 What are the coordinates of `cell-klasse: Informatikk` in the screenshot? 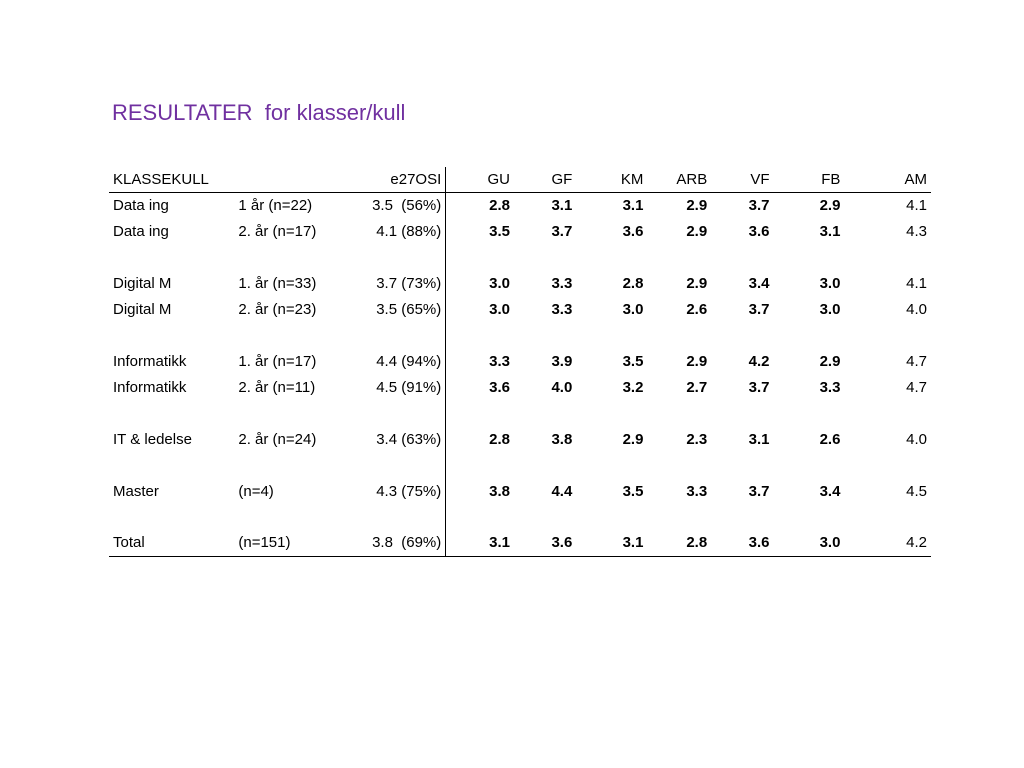 It's located at (150, 361).